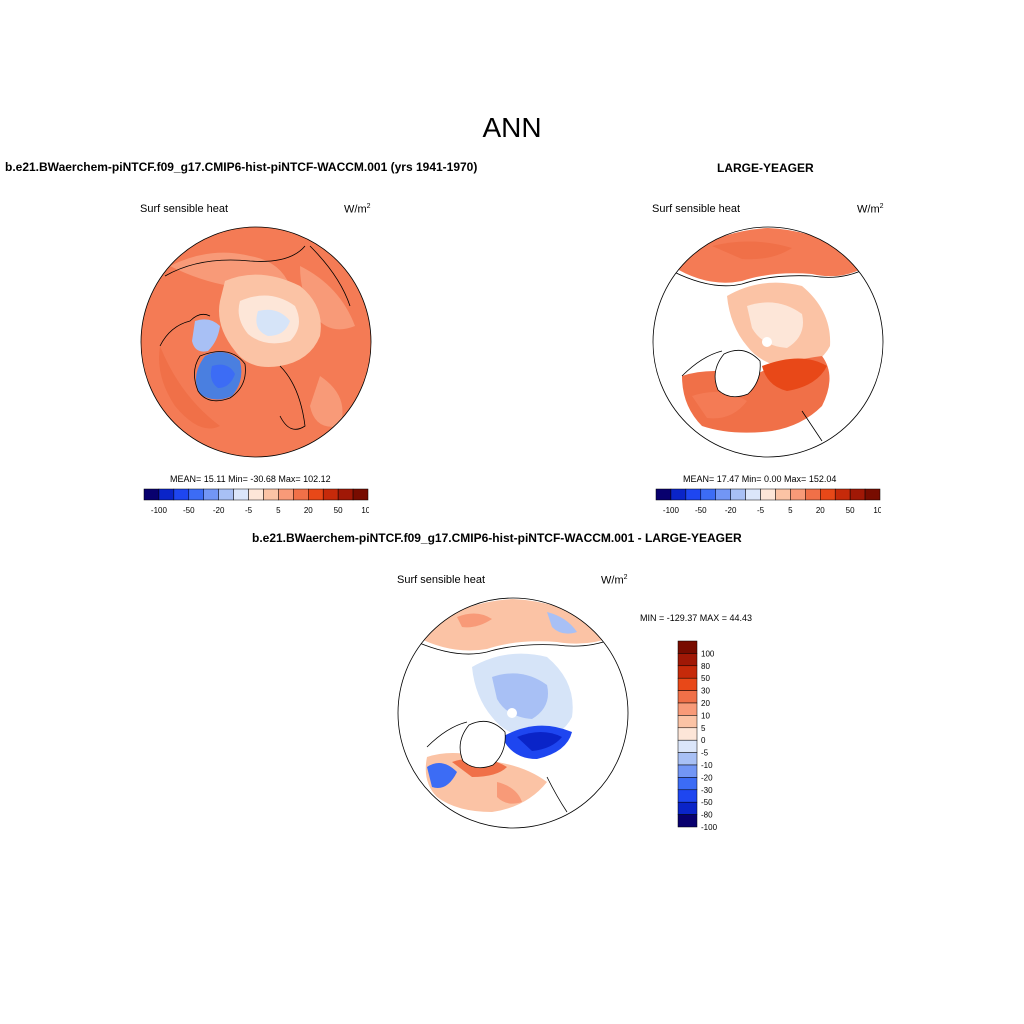 This screenshot has width=1024, height=1024. What do you see at coordinates (707, 790) in the screenshot?
I see `colorbar-label: -30` at bounding box center [707, 790].